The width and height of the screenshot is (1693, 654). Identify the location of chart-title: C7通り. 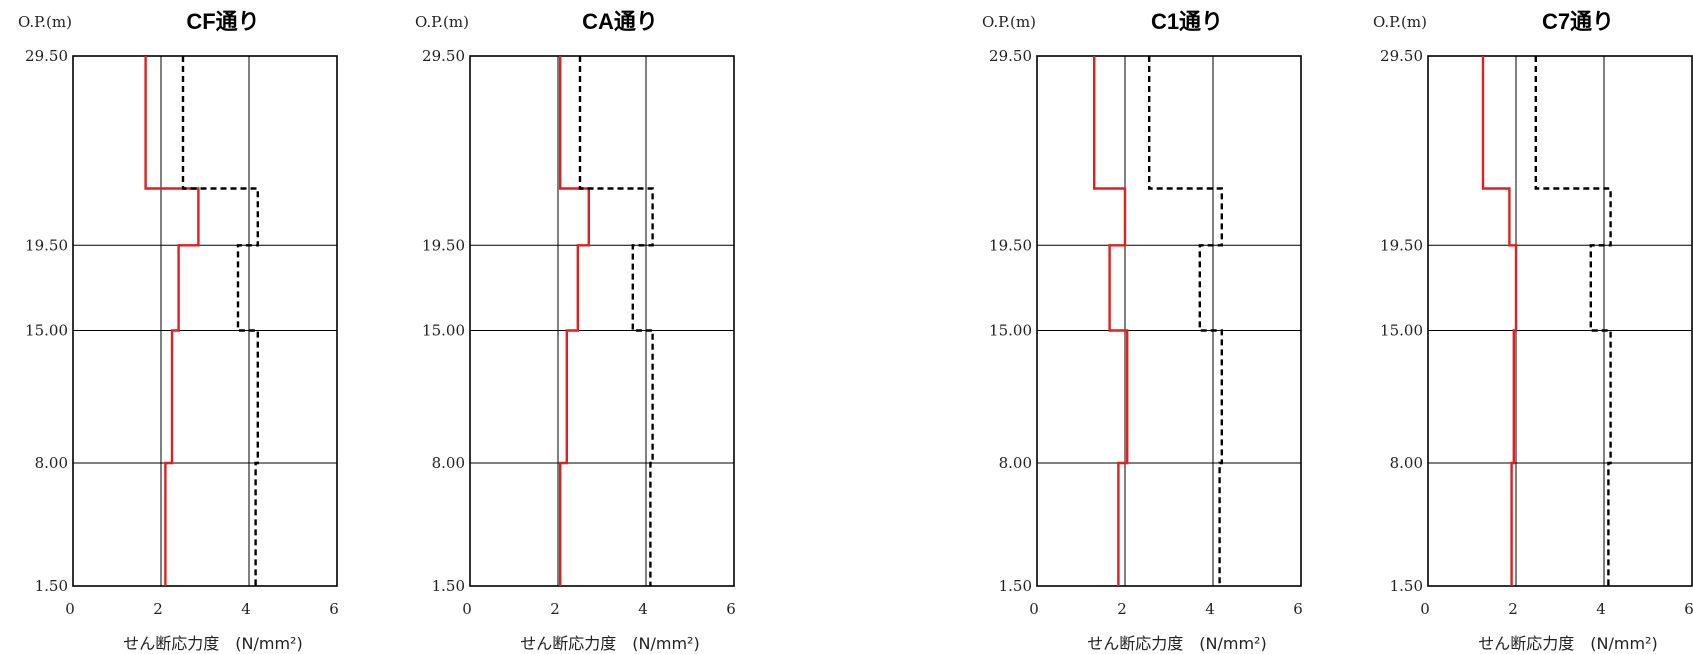
(1578, 21).